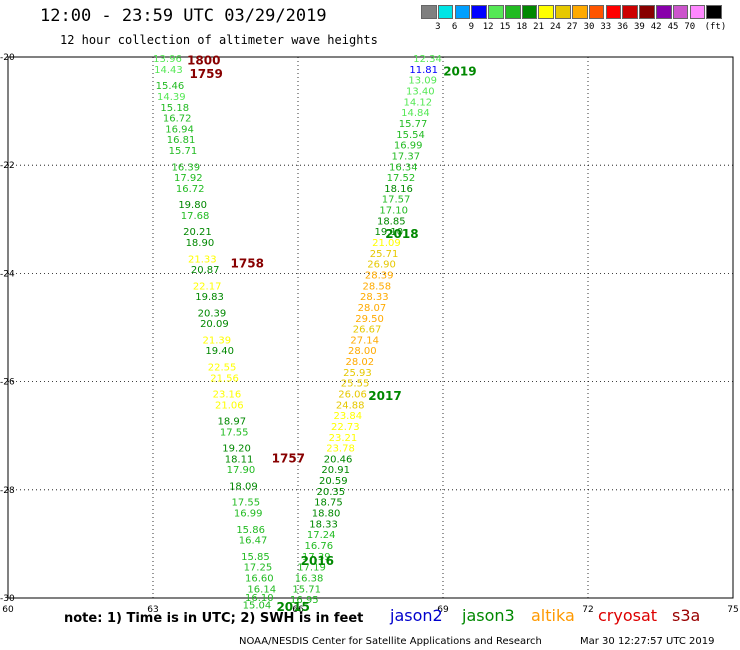 Image resolution: width=740 pixels, height=650 pixels. I want to click on wave-height-value: 20.46, so click(338, 459).